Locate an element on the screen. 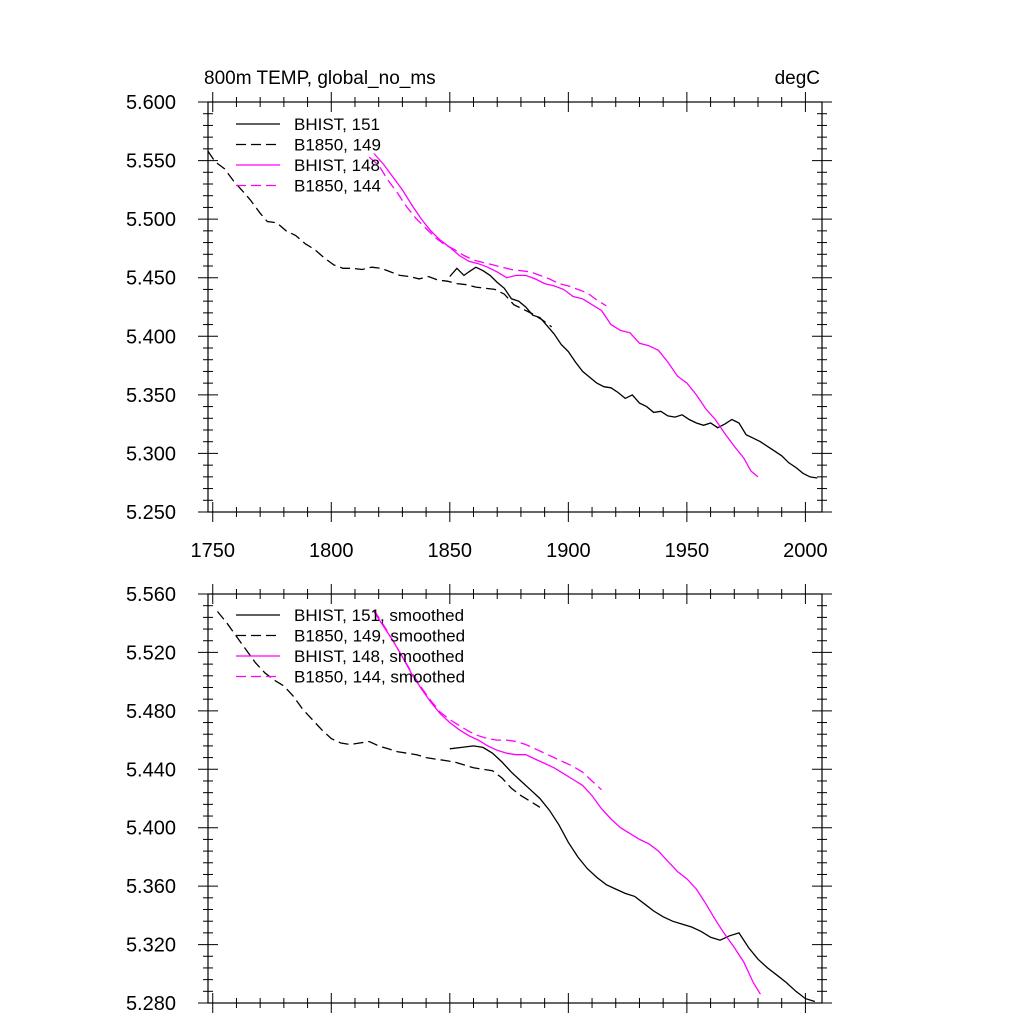 This screenshot has width=1024, height=1024. y-tick-label: 5.560 is located at coordinates (151, 595).